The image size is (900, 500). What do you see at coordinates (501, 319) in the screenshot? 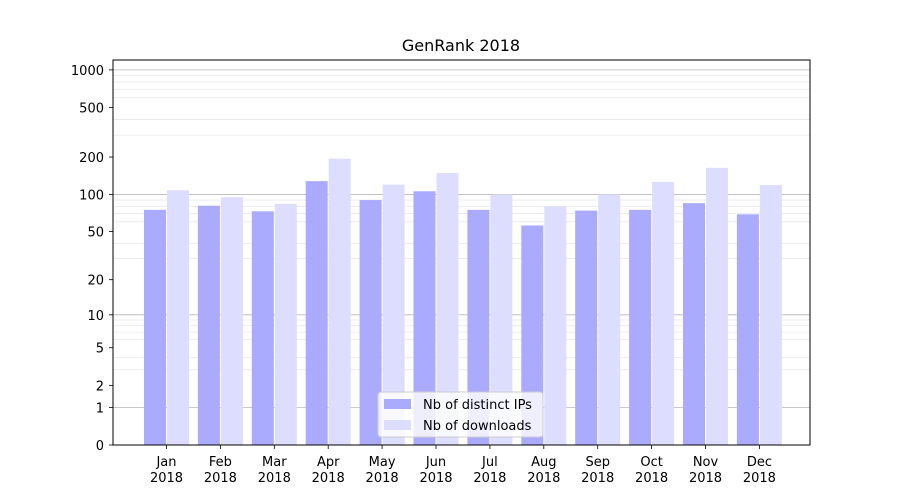
I see `bar-downloads-jul` at bounding box center [501, 319].